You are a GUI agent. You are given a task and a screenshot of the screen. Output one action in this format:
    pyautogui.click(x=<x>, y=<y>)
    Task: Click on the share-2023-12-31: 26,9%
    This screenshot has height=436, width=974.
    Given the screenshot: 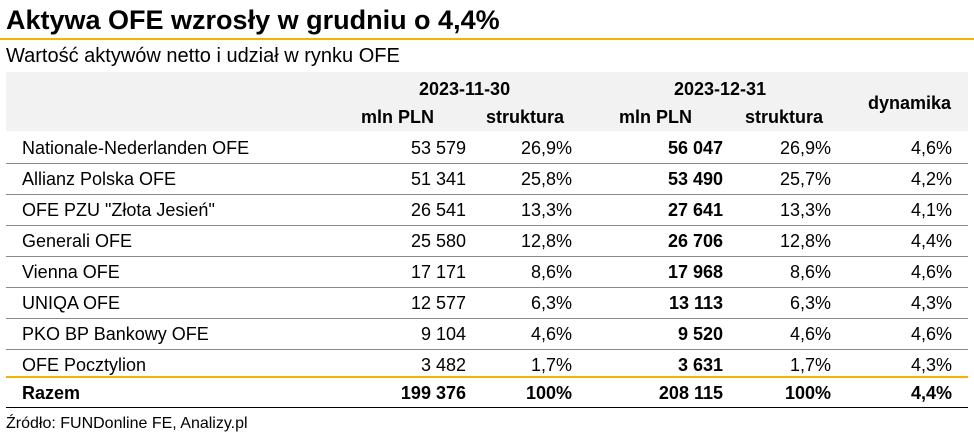 What is the action you would take?
    pyautogui.click(x=805, y=148)
    